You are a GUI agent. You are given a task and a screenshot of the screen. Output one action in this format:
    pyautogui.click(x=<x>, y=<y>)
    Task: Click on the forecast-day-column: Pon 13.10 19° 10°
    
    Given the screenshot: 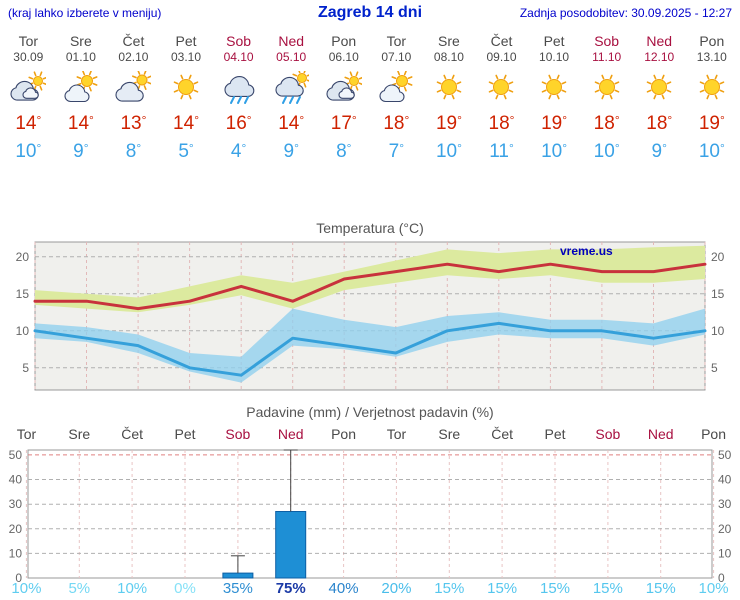 What is the action you would take?
    pyautogui.click(x=712, y=95)
    